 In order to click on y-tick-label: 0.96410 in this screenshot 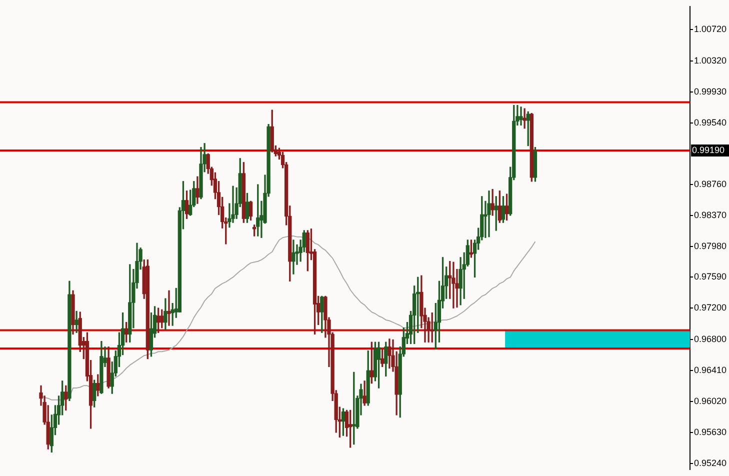, I will do `click(710, 370)`.